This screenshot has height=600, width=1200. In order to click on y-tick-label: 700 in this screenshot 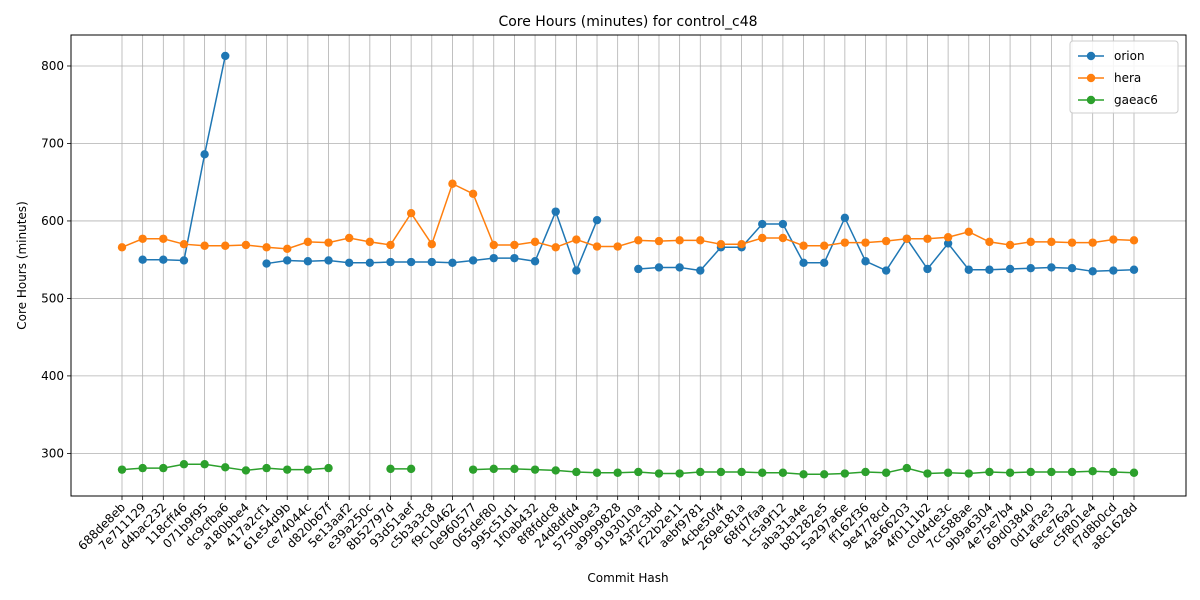, I will do `click(52, 143)`.